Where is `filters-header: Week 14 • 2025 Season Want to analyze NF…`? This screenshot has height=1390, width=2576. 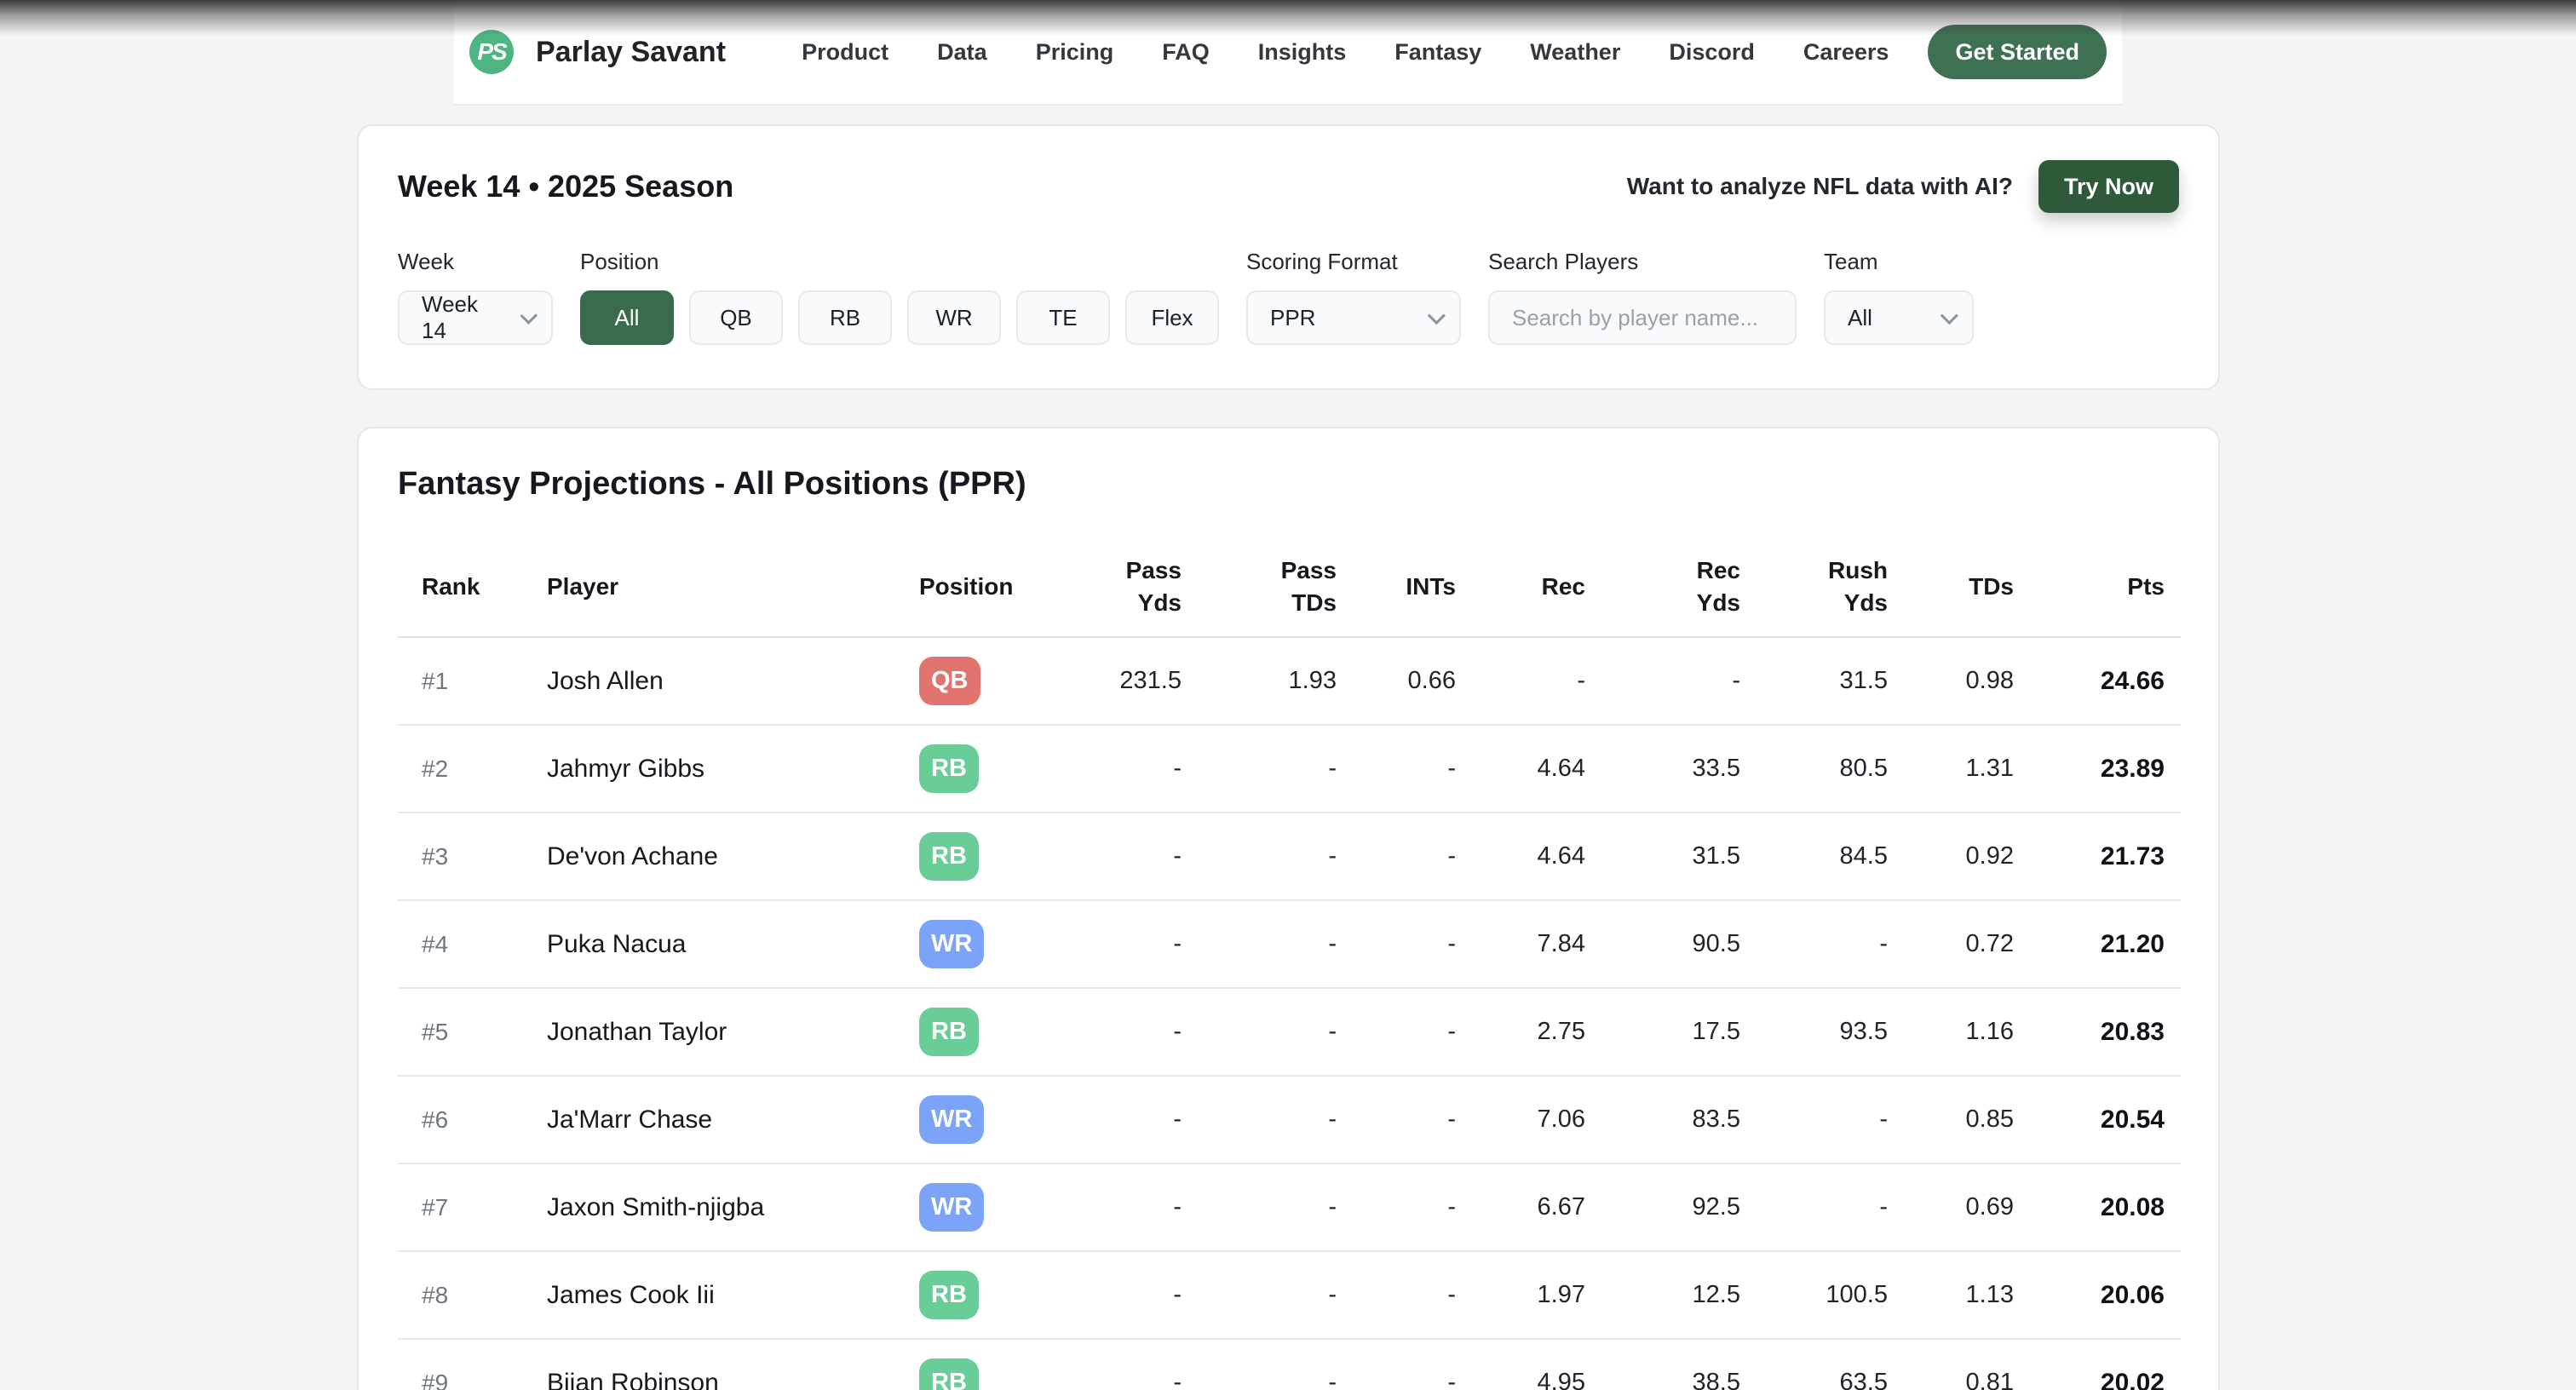
filters-header: Week 14 • 2025 Season Want to analyze NF… is located at coordinates (1288, 186).